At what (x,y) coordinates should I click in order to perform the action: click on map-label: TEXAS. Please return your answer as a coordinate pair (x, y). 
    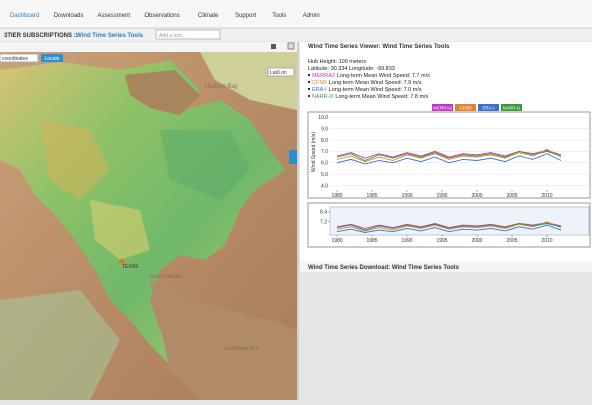
    Looking at the image, I should click on (130, 267).